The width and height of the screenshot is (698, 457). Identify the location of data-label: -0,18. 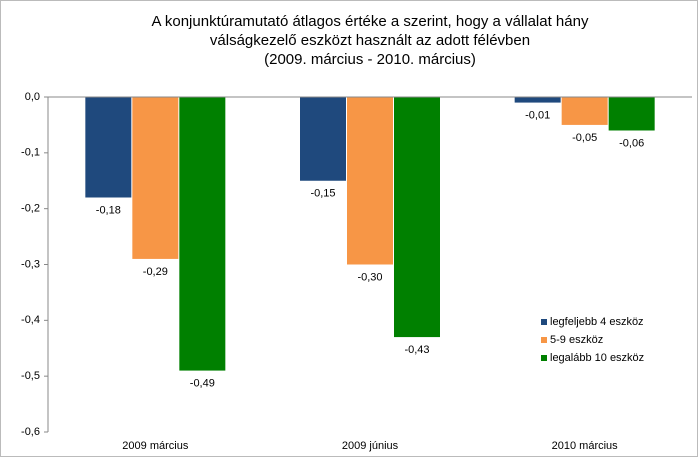
(108, 210).